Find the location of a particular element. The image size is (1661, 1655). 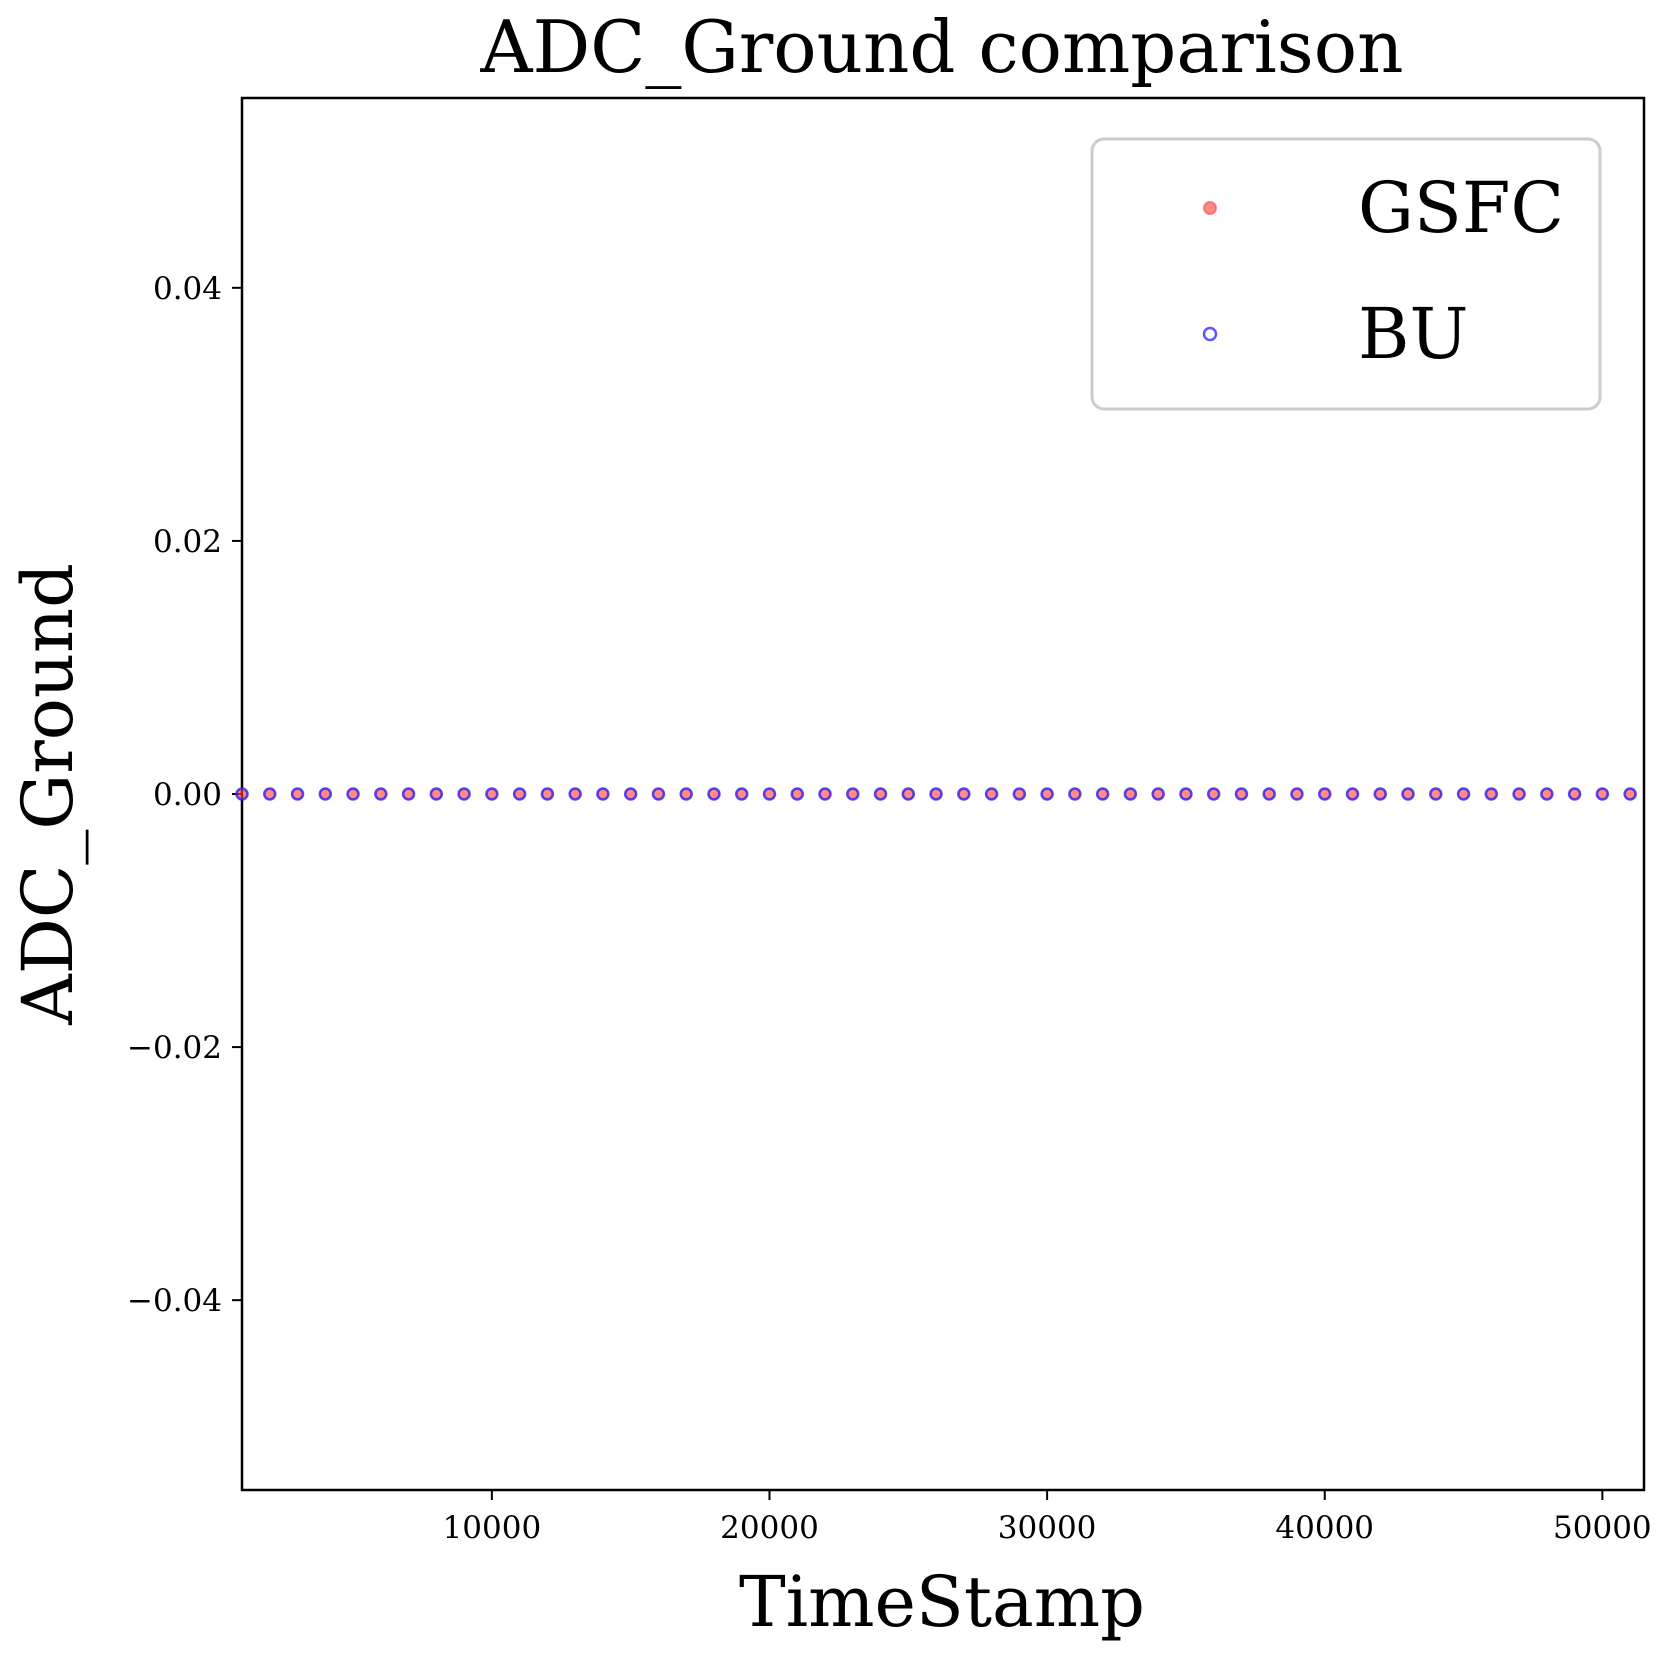

y-tick-label: −0.04 is located at coordinates (174, 1301).